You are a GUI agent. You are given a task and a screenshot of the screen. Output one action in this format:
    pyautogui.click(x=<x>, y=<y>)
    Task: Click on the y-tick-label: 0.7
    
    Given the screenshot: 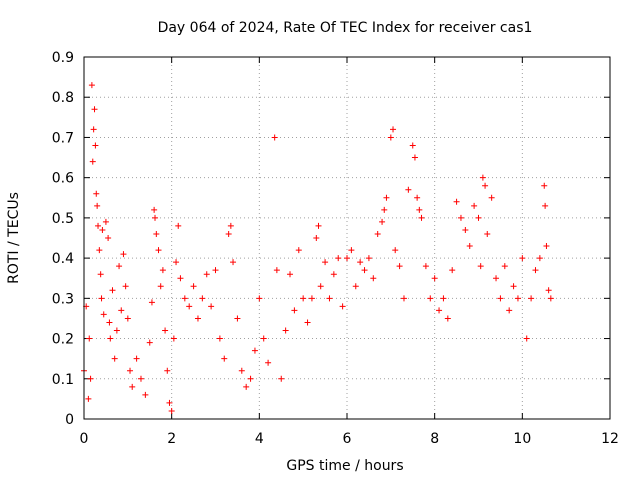 What is the action you would take?
    pyautogui.click(x=63, y=138)
    